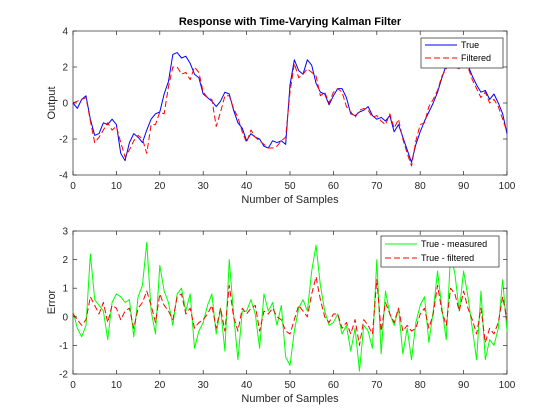 The image size is (560, 420). Describe the element at coordinates (65, 104) in the screenshot. I see `top-y-tick-label: 0` at that location.